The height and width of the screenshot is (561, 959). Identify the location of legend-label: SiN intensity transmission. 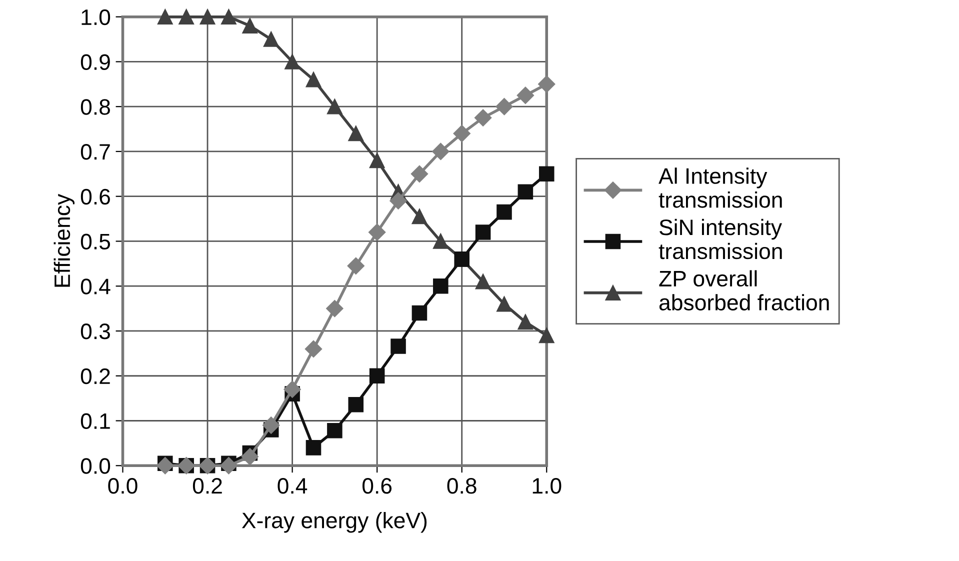
(720, 239).